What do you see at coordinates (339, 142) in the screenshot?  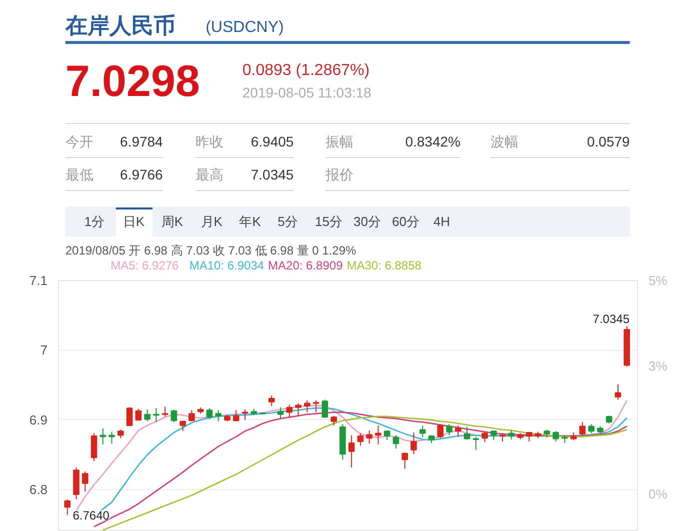 I see `text: 振幅` at bounding box center [339, 142].